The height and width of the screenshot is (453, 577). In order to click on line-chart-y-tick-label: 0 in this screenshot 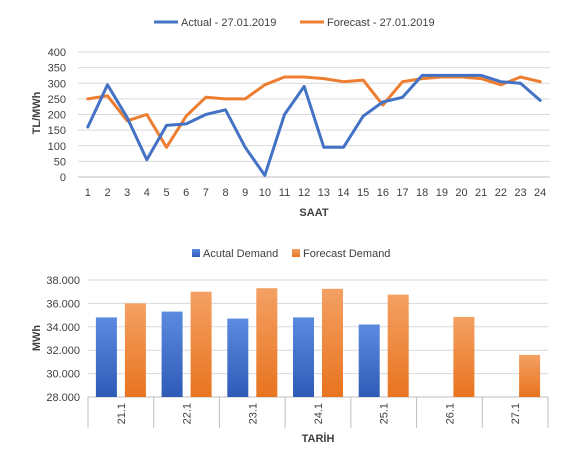, I will do `click(63, 178)`.